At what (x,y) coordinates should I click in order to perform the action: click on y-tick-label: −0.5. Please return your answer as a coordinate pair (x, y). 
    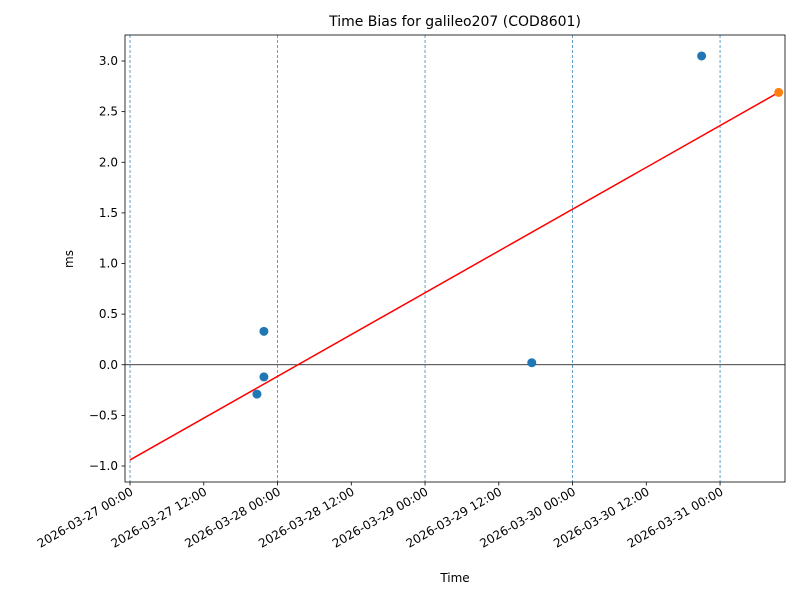
    Looking at the image, I should click on (103, 415).